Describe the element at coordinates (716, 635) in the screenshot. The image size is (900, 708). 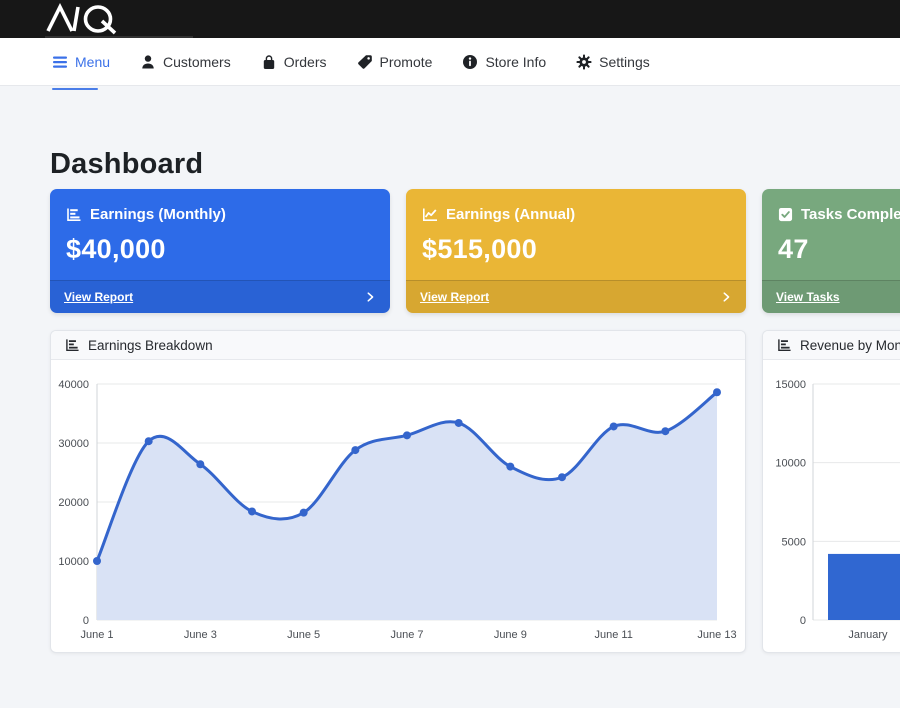
I see `svg-text: June 13` at that location.